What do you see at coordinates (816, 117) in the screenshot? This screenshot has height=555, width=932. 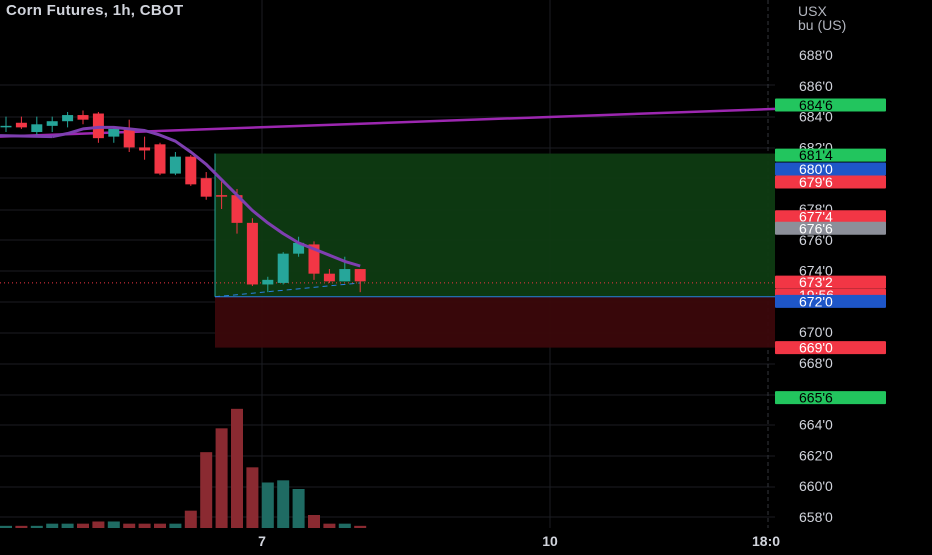 I see `y-tick-label: 684'0` at bounding box center [816, 117].